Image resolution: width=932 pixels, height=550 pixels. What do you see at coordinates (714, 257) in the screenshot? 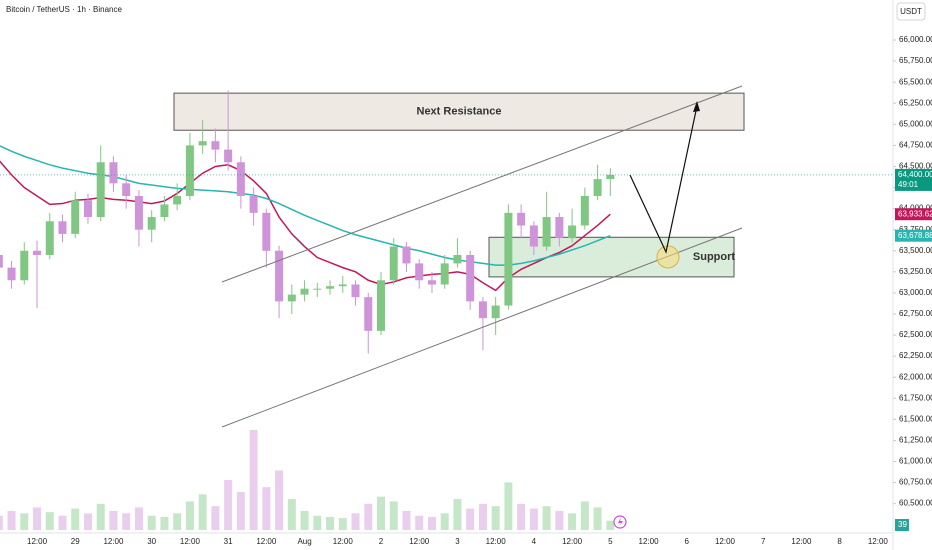
I see `support-label: Support` at bounding box center [714, 257].